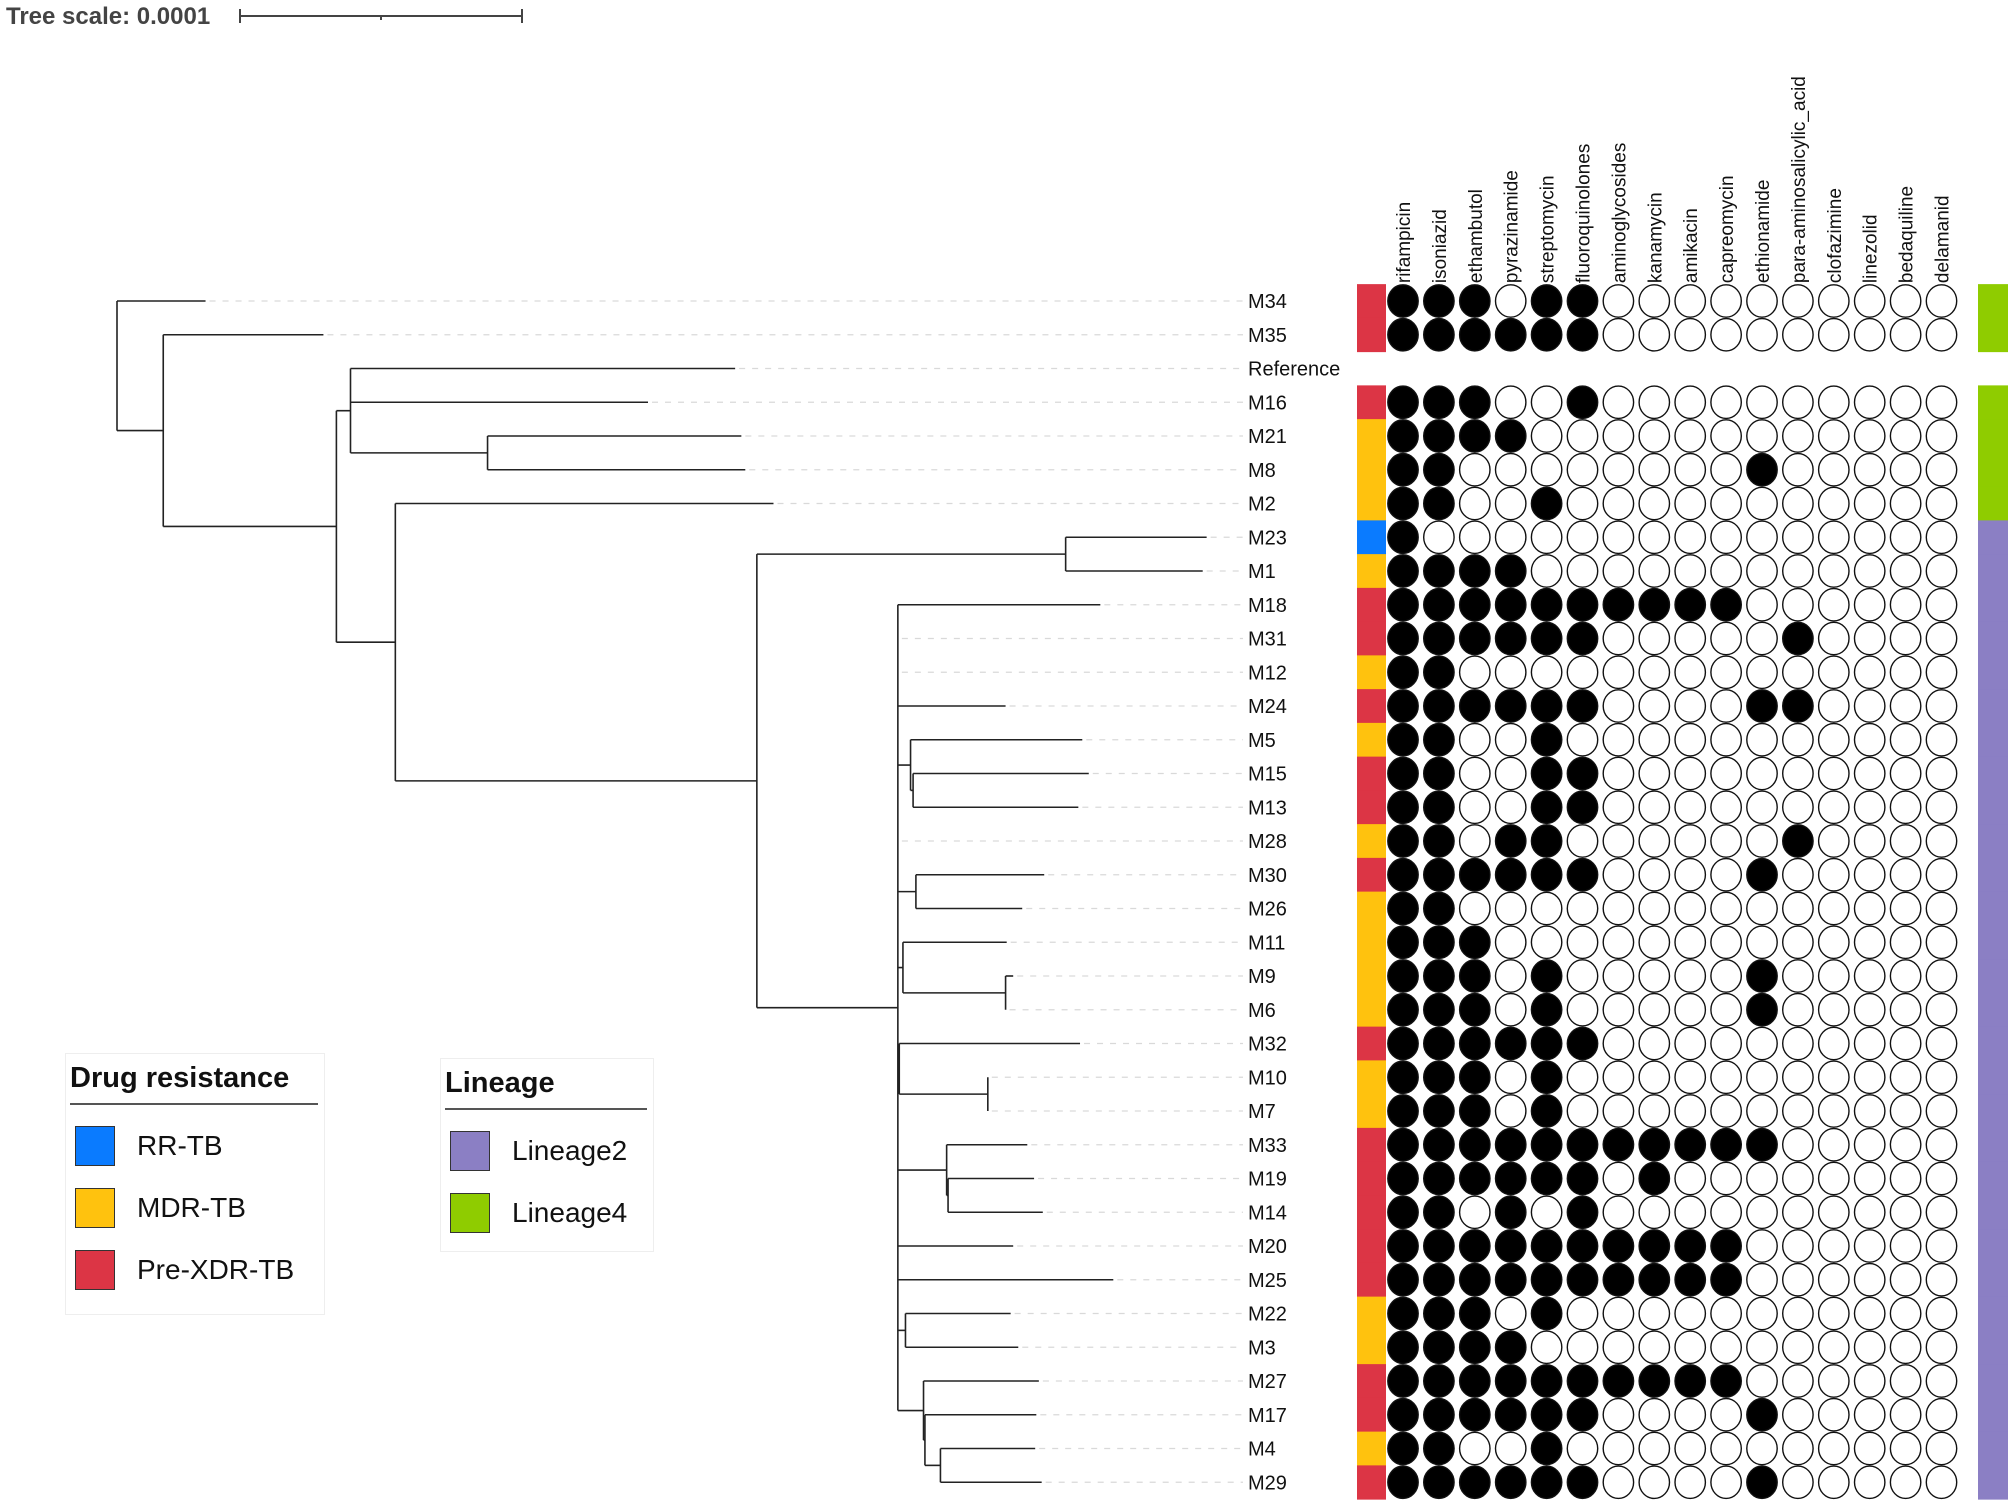 The height and width of the screenshot is (1504, 2008). What do you see at coordinates (1690, 1381) in the screenshot?
I see `resistant-cell-amikacin` at bounding box center [1690, 1381].